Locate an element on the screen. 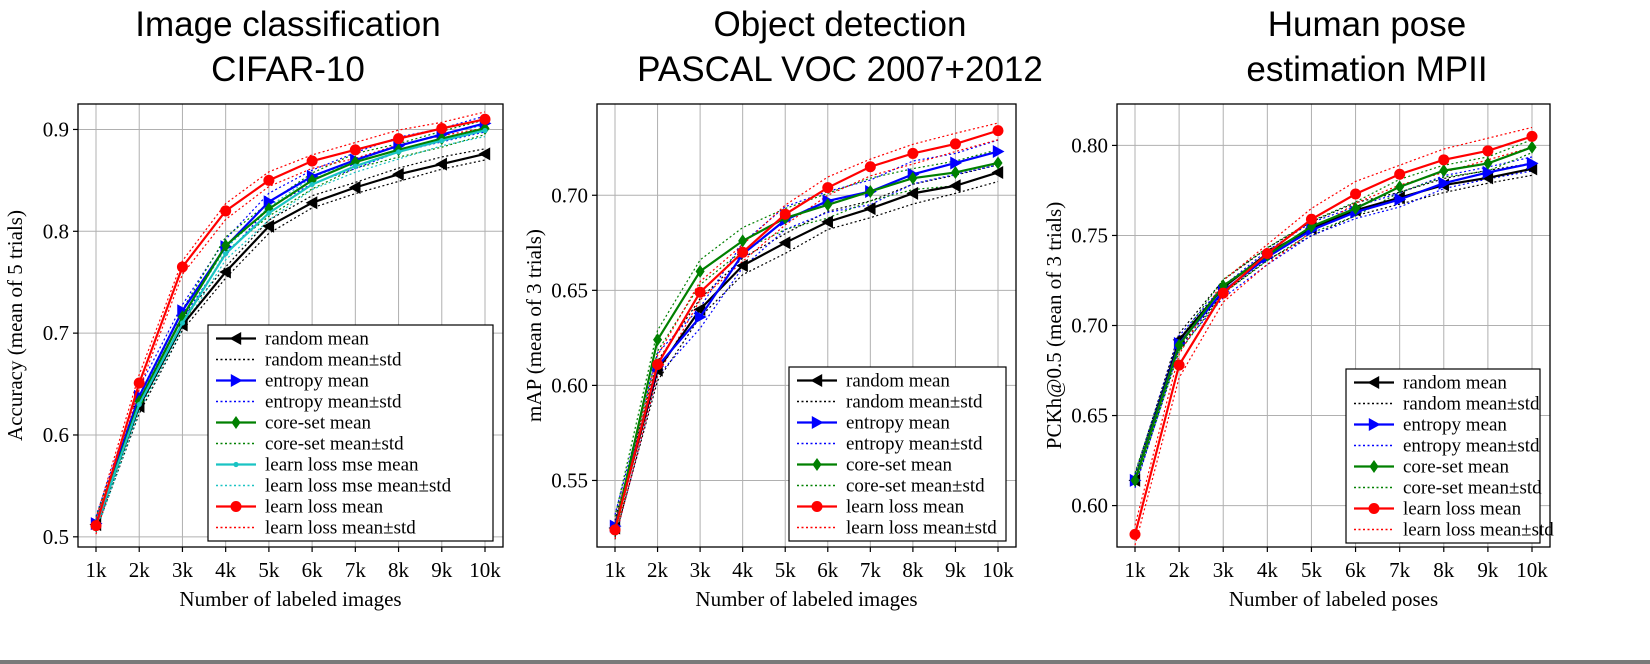  legend-label: learn loss mse mean is located at coordinates (342, 465).